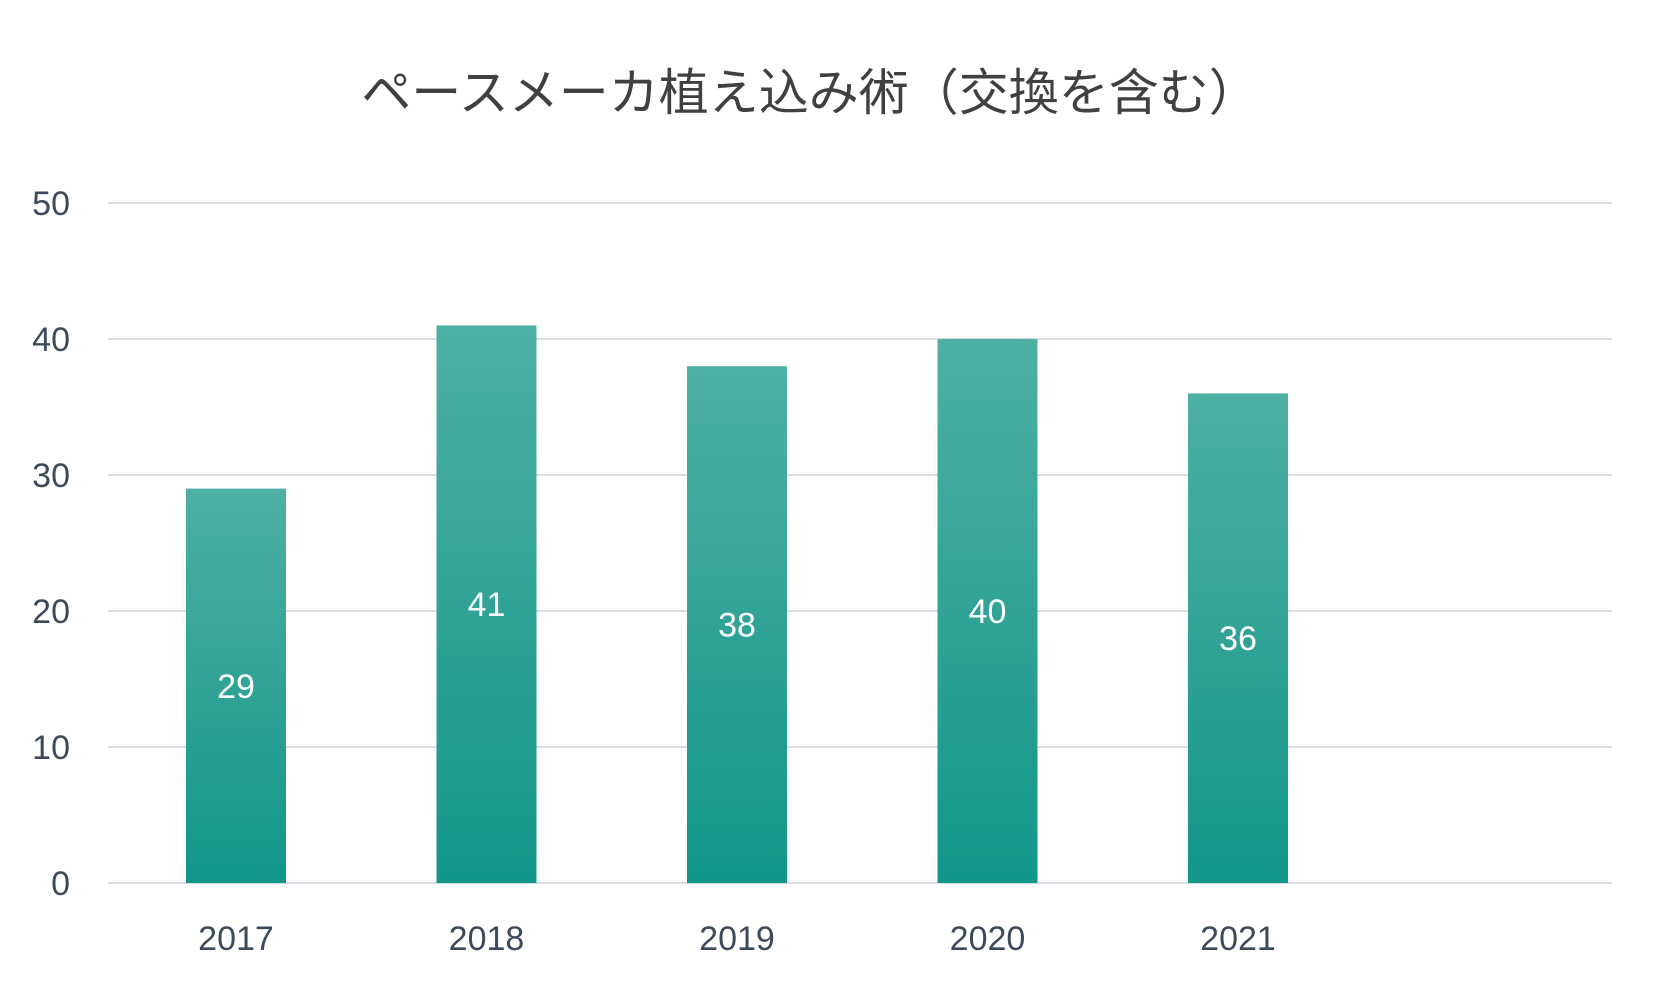 The width and height of the screenshot is (1659, 990). What do you see at coordinates (51, 612) in the screenshot?
I see `y-tick-label: 20` at bounding box center [51, 612].